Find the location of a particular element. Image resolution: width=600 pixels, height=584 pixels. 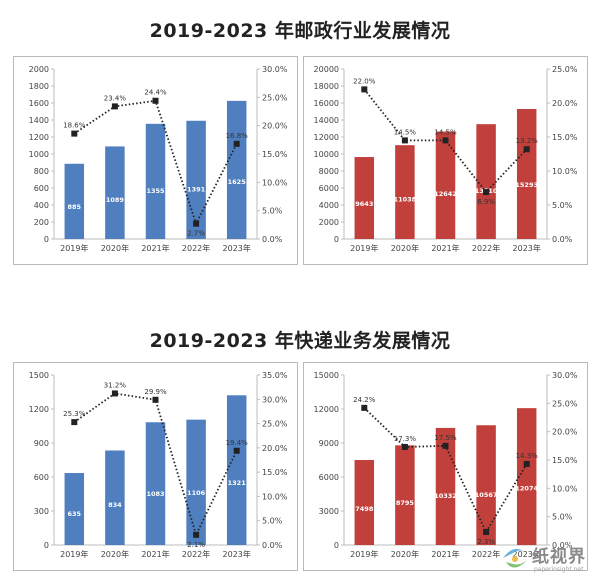

growth-label: 16.8% is located at coordinates (237, 136).